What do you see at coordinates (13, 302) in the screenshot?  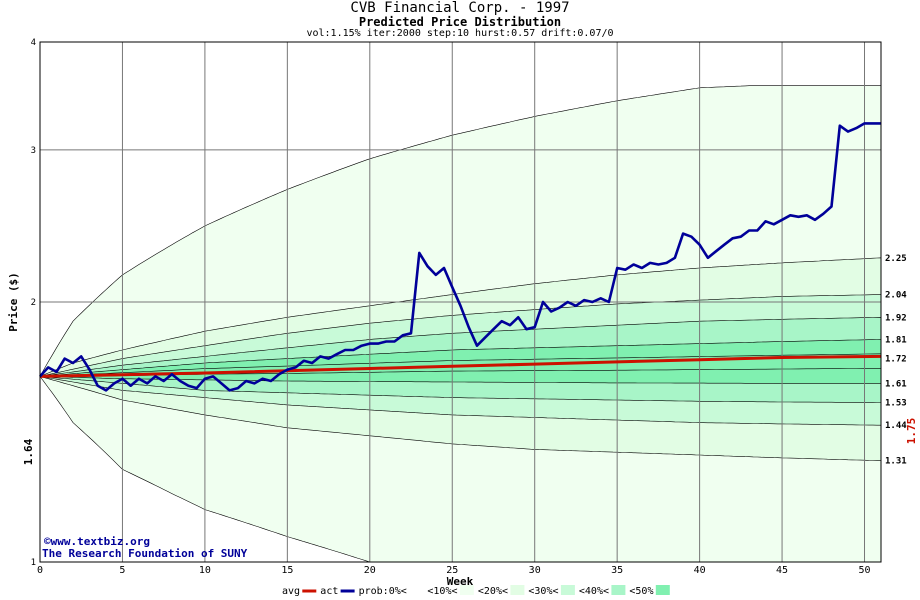 I see `y-axis-label: Price ($)` at bounding box center [13, 302].